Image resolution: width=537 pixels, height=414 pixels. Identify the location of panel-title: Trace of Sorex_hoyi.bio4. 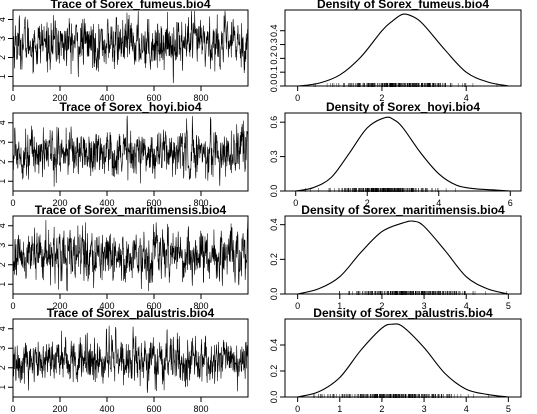
(130, 107).